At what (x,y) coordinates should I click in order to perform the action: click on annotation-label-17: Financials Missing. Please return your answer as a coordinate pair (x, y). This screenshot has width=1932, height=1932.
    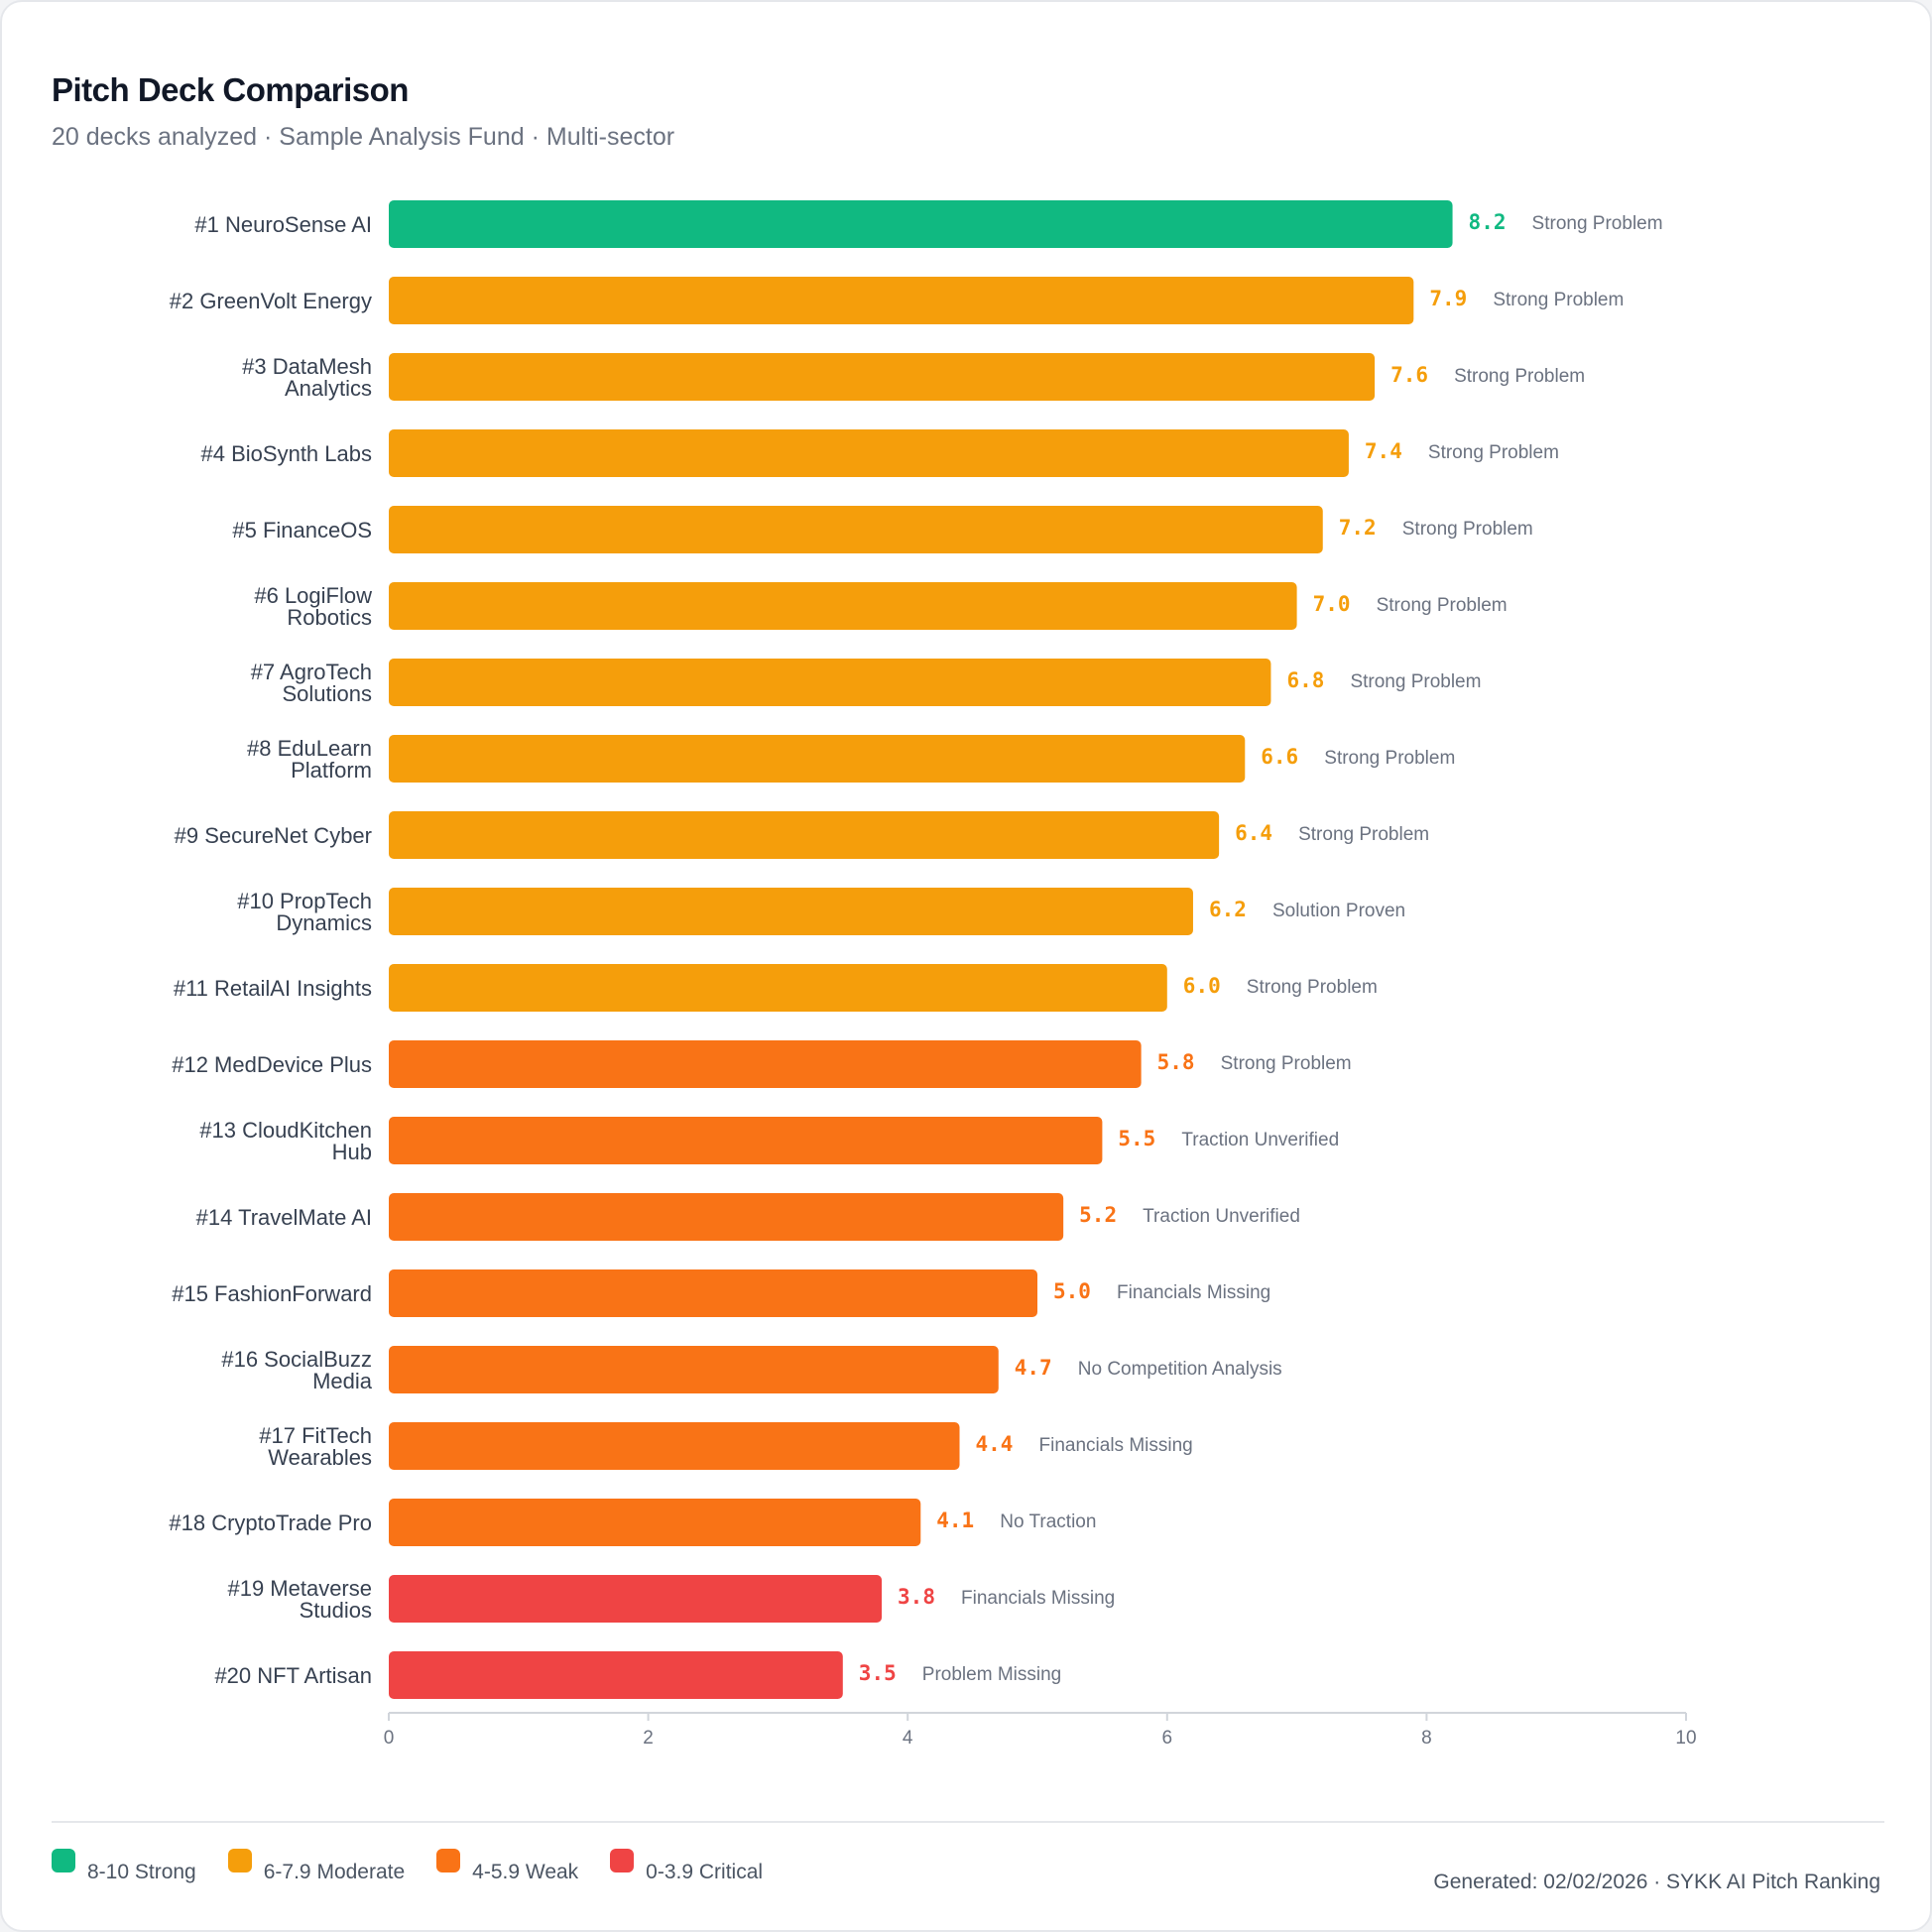
    Looking at the image, I should click on (1116, 1445).